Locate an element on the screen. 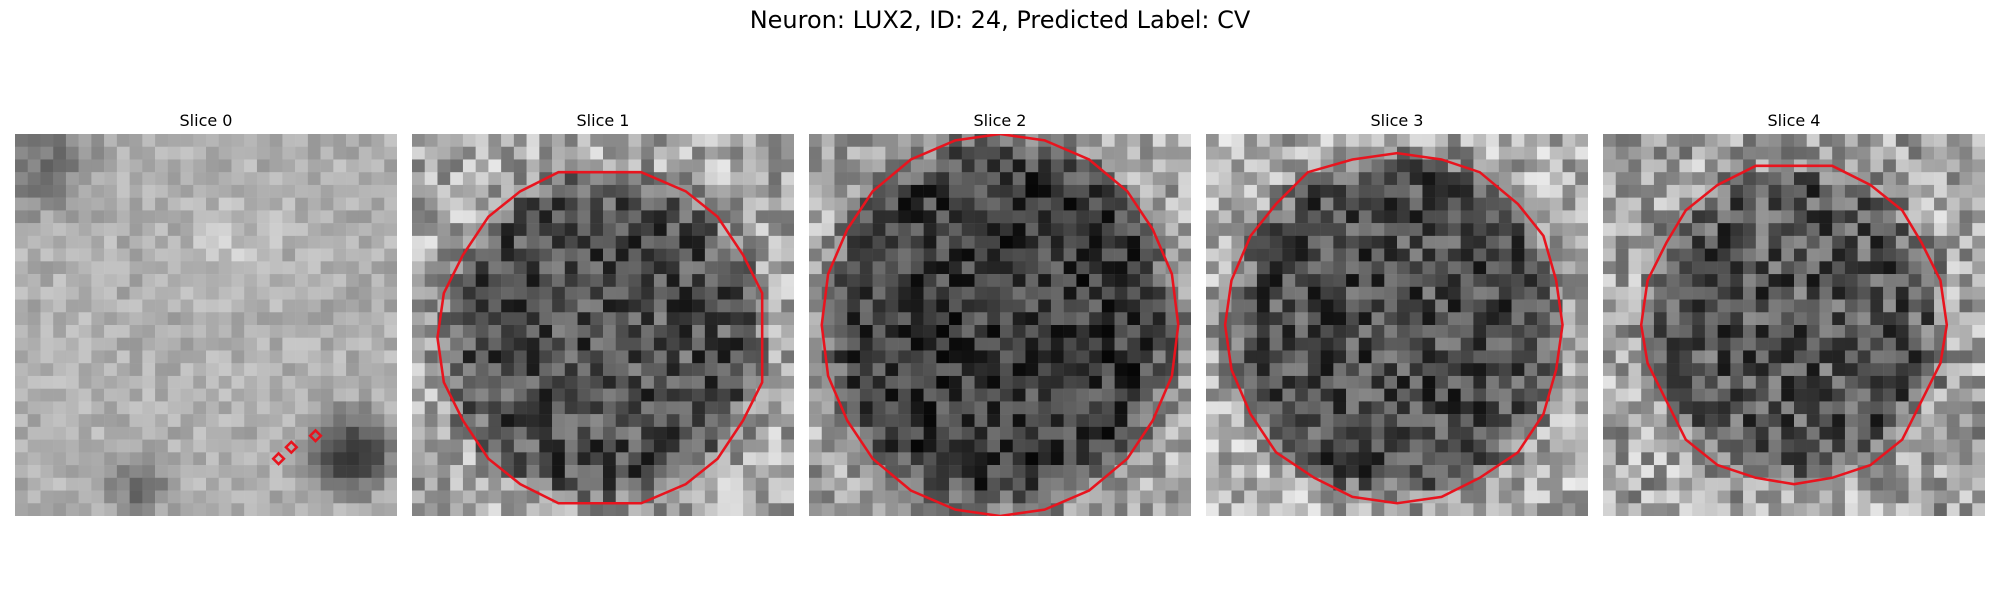 The width and height of the screenshot is (2000, 600). cell-contour is located at coordinates (1000, 325).